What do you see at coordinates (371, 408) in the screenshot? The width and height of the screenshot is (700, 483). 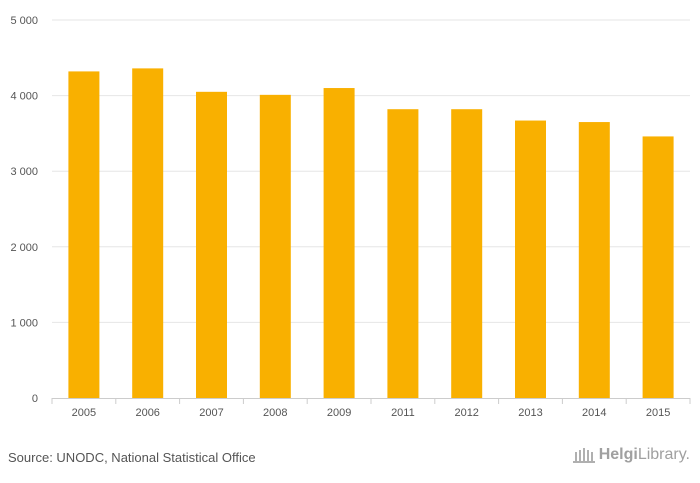 I see `x-axis-ticks: 2005 2006 2007 2008 2009 2011 2012 2013 2014 2015` at bounding box center [371, 408].